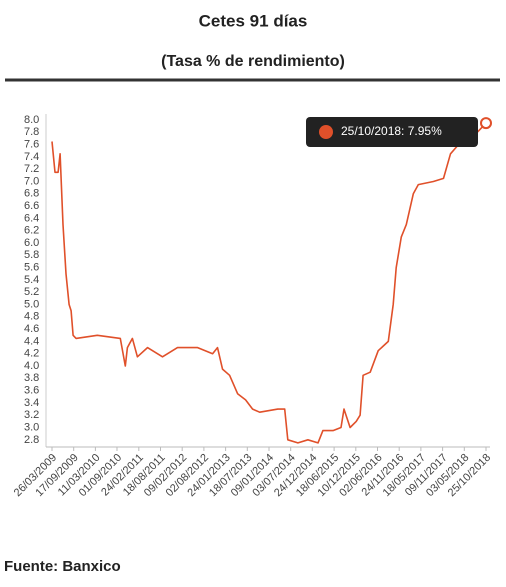  I want to click on y-tick-label: 2.8, so click(31, 440).